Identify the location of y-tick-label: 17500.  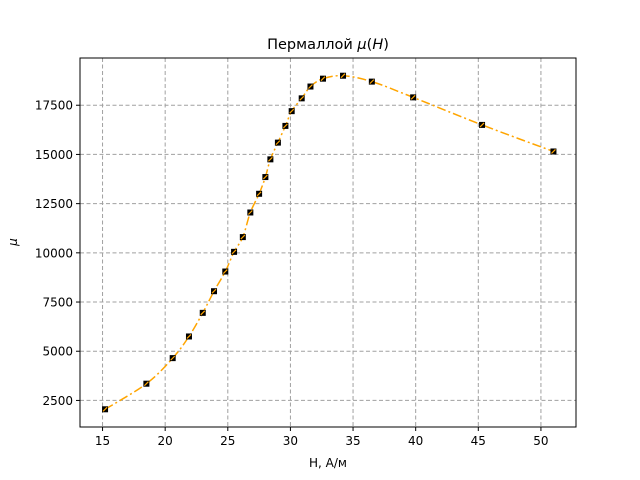
(54, 106).